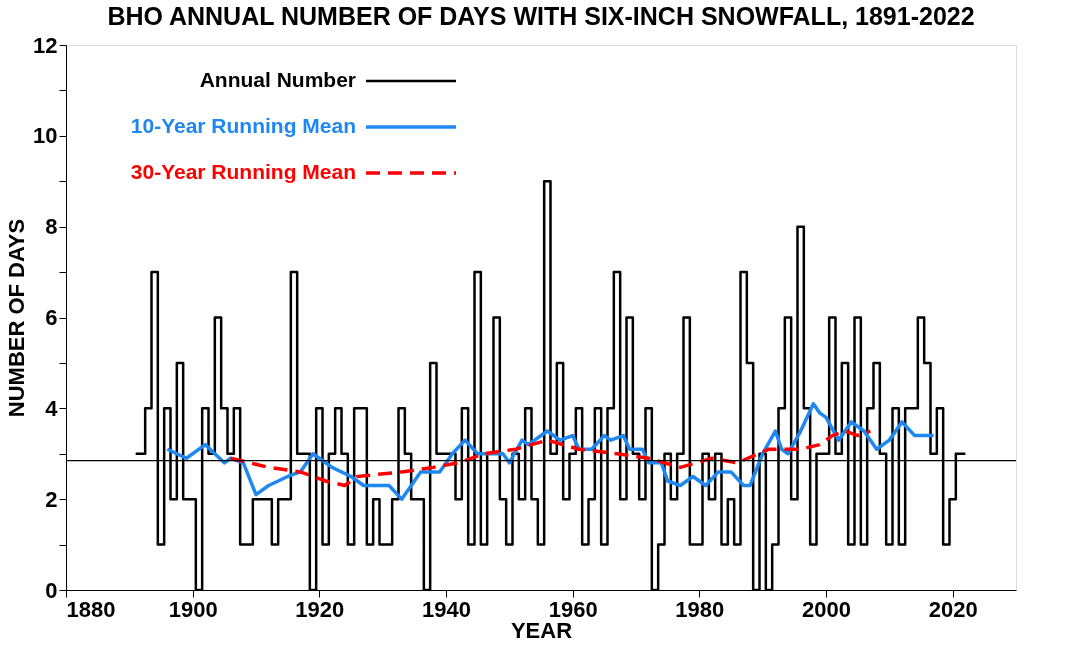  Describe the element at coordinates (91, 609) in the screenshot. I see `x-tick-label: 1880` at that location.